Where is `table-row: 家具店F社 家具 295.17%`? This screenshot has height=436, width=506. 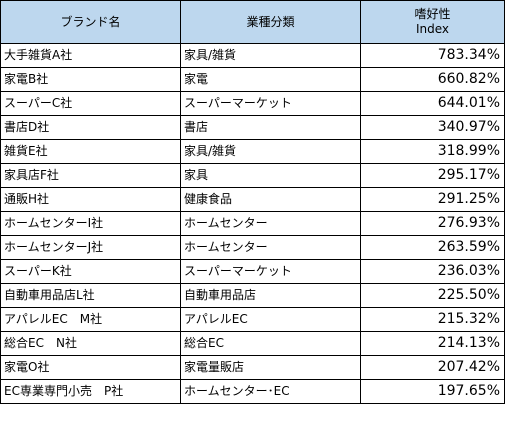 table-row: 家具店F社 家具 295.17% is located at coordinates (252, 175).